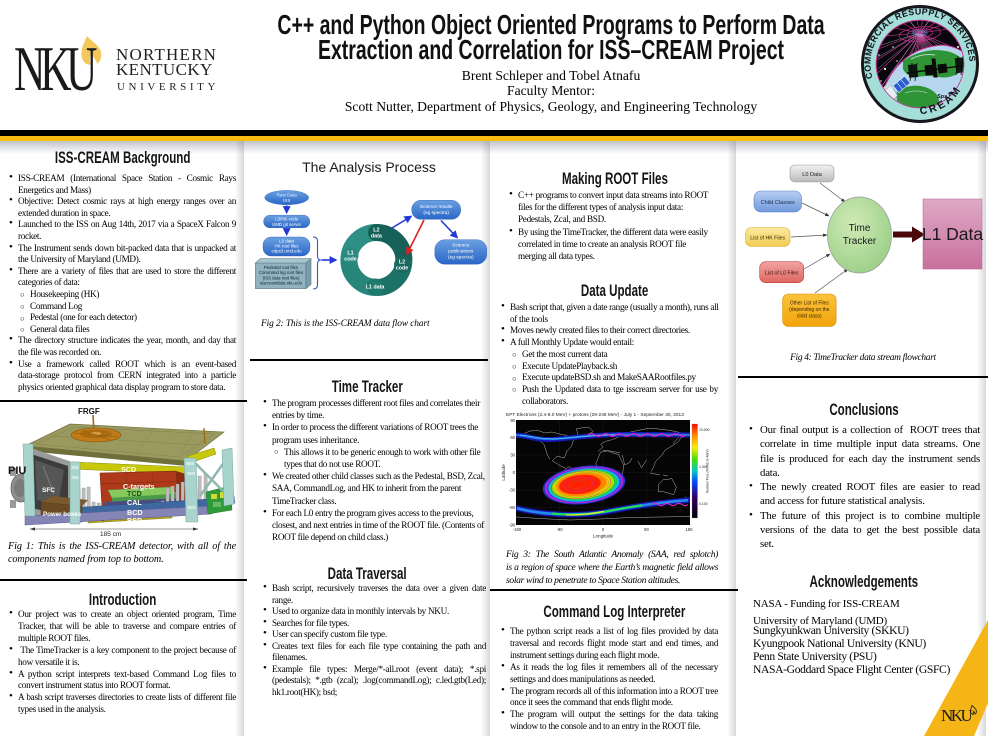 The width and height of the screenshot is (988, 736). What do you see at coordinates (512, 455) in the screenshot?
I see `svg-text: 30` at bounding box center [512, 455].